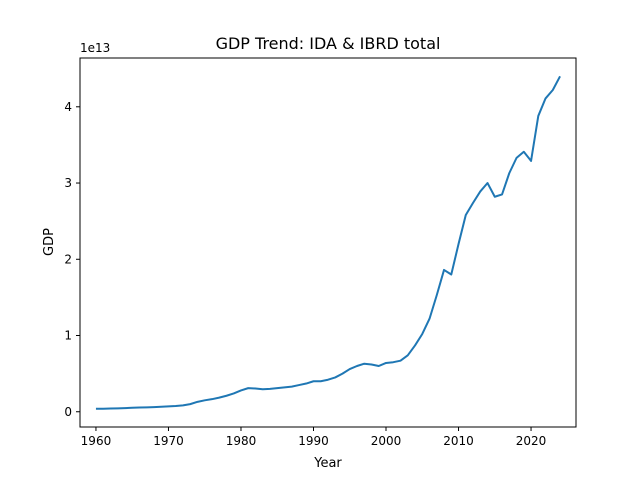 Image resolution: width=640 pixels, height=485 pixels. I want to click on x-tick-label: 2010, so click(458, 441).